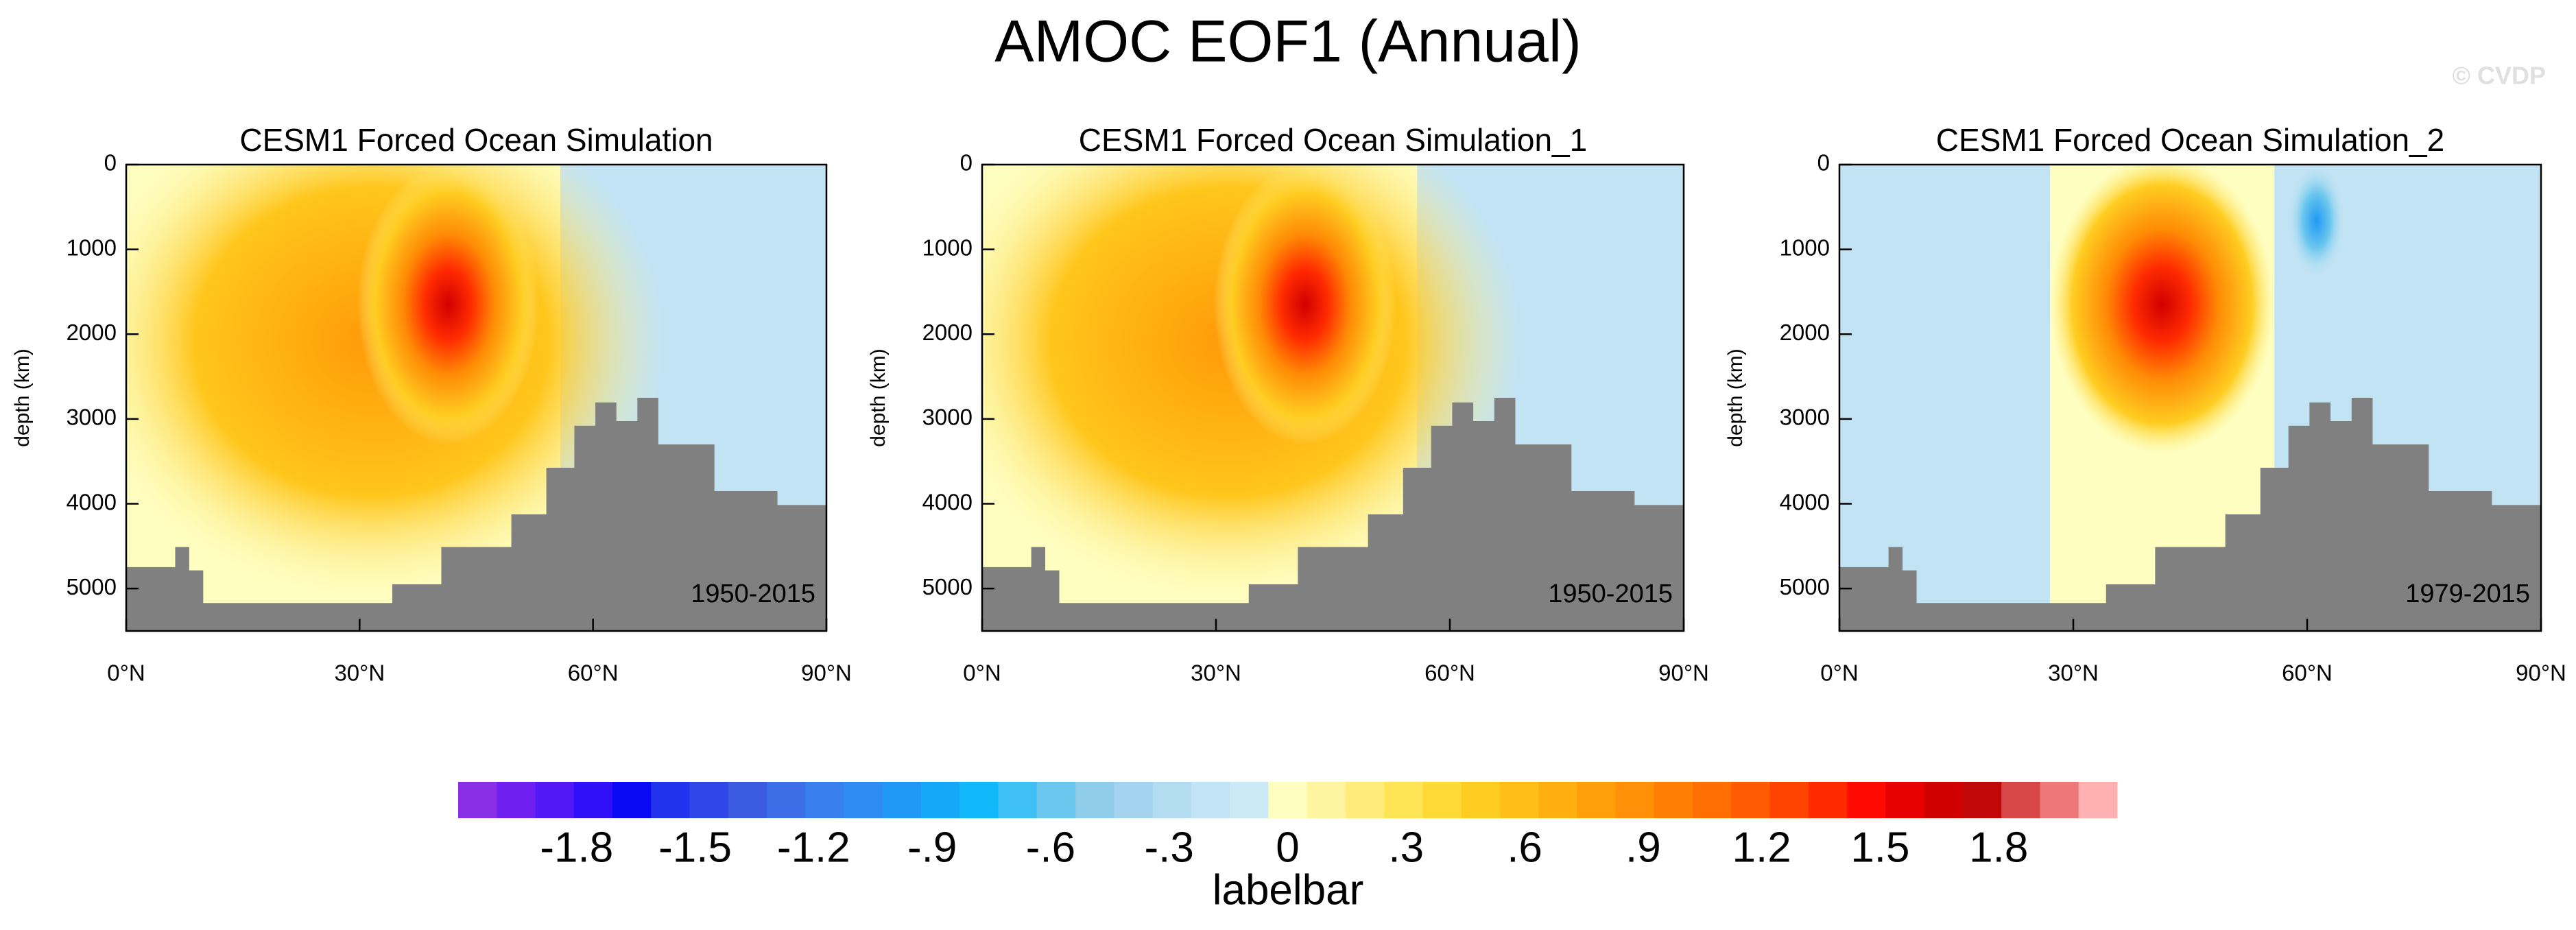 This screenshot has height=930, width=2576. What do you see at coordinates (476, 140) in the screenshot?
I see `panel-title: CESM1 Forced Ocean Simulation` at bounding box center [476, 140].